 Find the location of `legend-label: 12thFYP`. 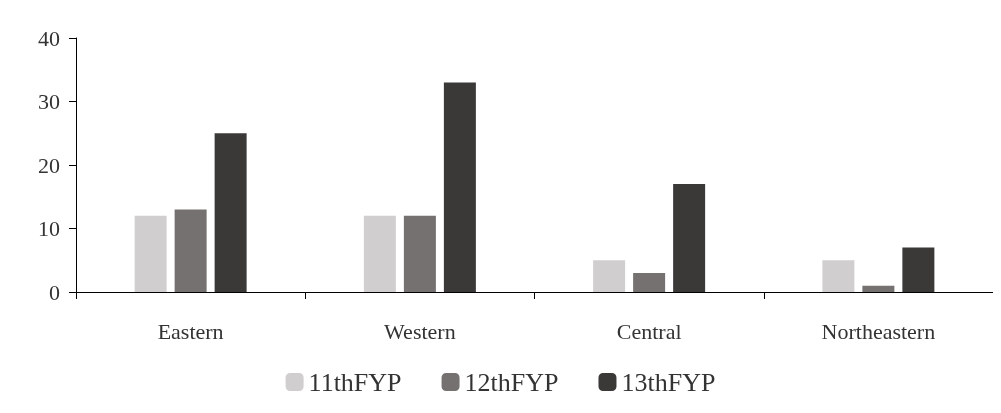

legend-label: 12thFYP is located at coordinates (511, 382).